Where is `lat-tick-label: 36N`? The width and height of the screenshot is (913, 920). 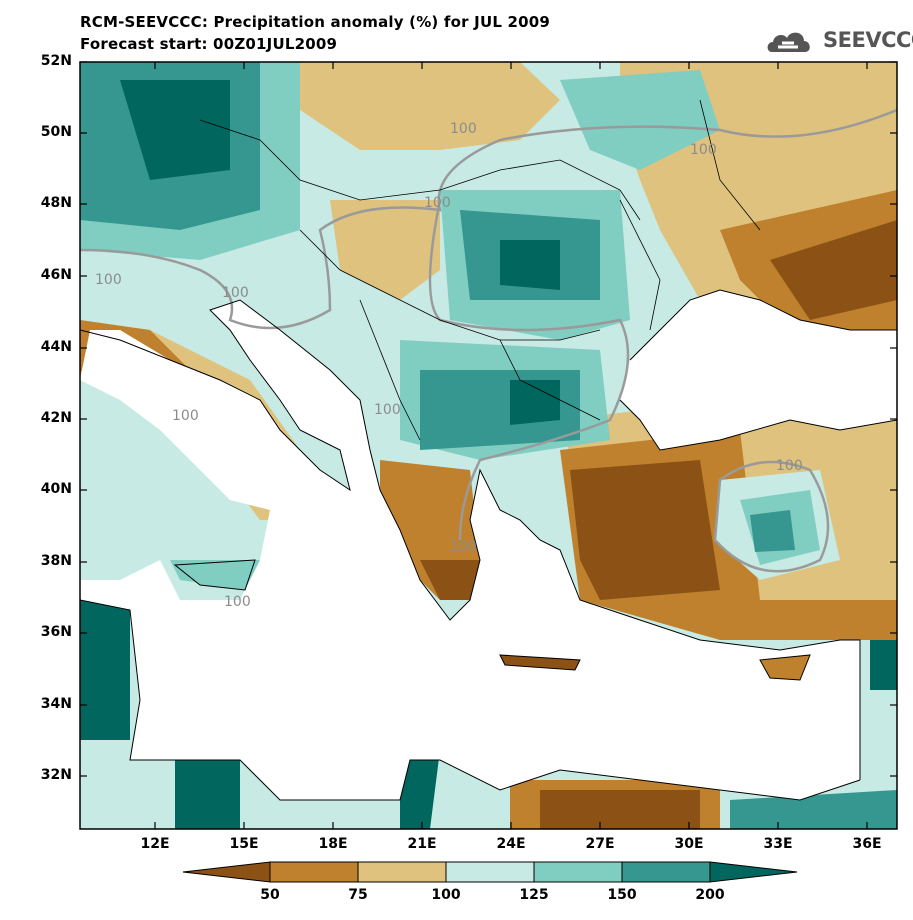 lat-tick-label: 36N is located at coordinates (56, 632).